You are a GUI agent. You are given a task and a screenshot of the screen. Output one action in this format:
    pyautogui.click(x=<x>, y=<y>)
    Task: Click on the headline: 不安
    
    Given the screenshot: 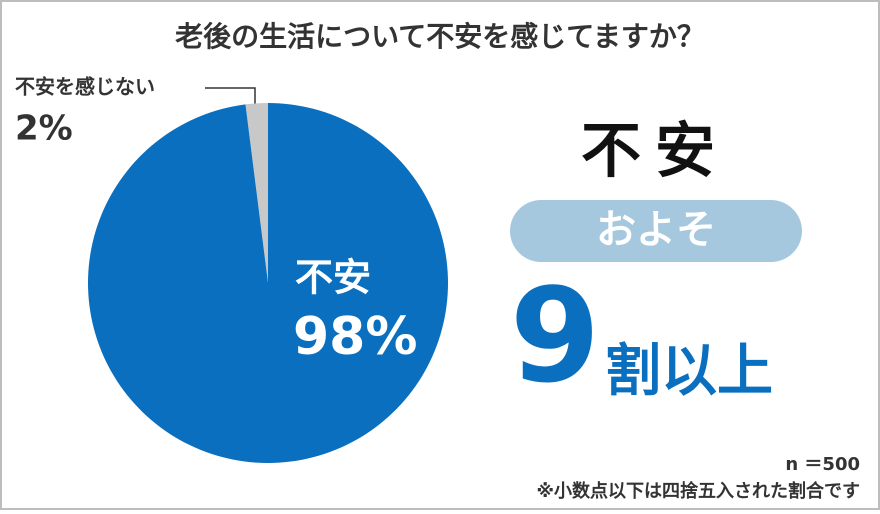 What is the action you would take?
    pyautogui.click(x=655, y=152)
    